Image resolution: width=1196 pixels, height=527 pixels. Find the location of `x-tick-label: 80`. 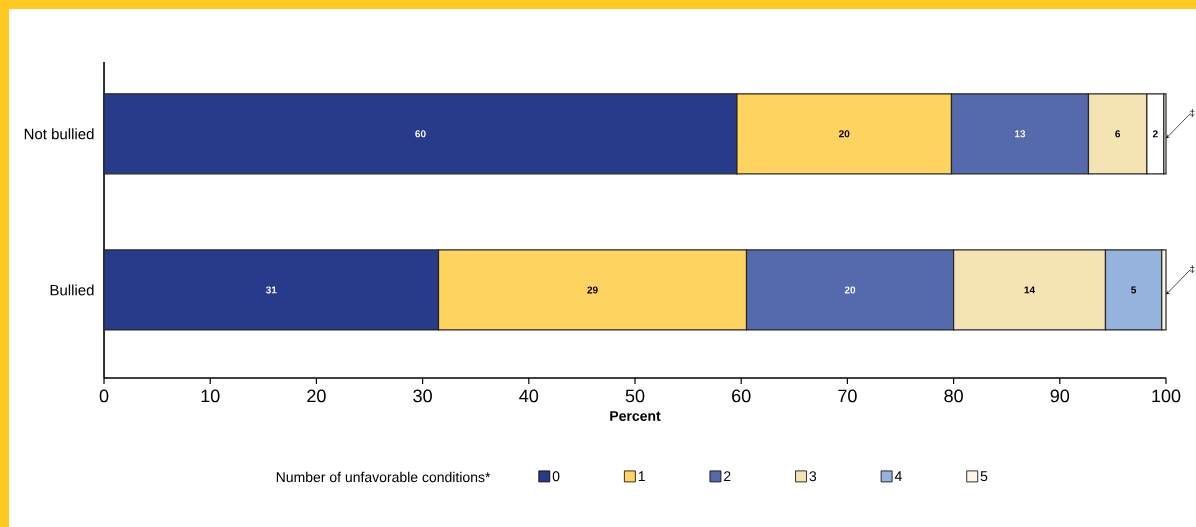

x-tick-label: 80 is located at coordinates (953, 396).